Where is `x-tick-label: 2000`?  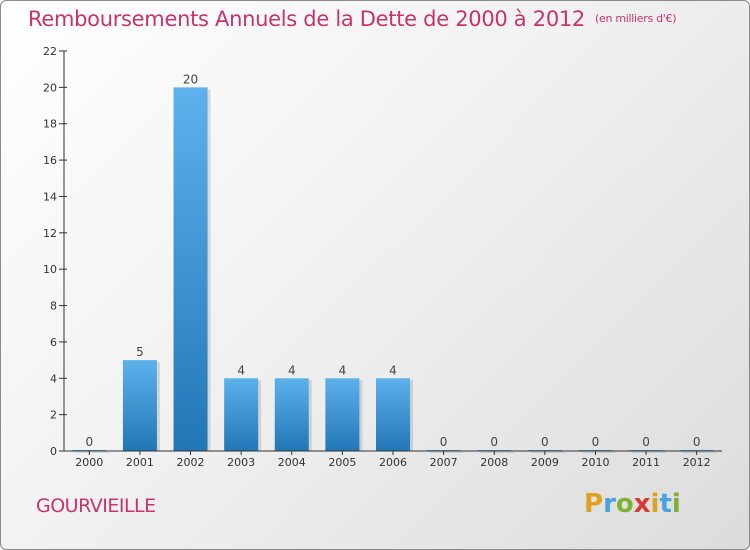 x-tick-label: 2000 is located at coordinates (89, 462).